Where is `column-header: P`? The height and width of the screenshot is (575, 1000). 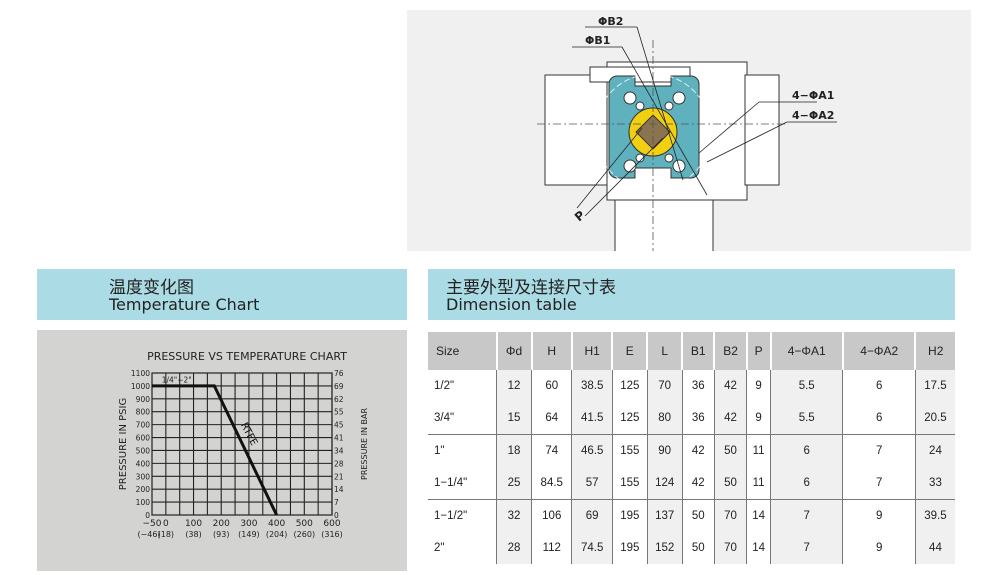 column-header: P is located at coordinates (758, 351).